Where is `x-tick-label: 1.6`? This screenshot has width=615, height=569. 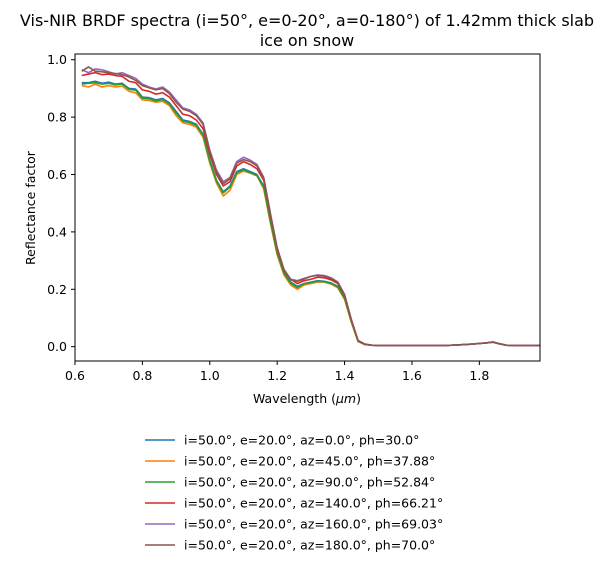 x-tick-label: 1.6 is located at coordinates (412, 375).